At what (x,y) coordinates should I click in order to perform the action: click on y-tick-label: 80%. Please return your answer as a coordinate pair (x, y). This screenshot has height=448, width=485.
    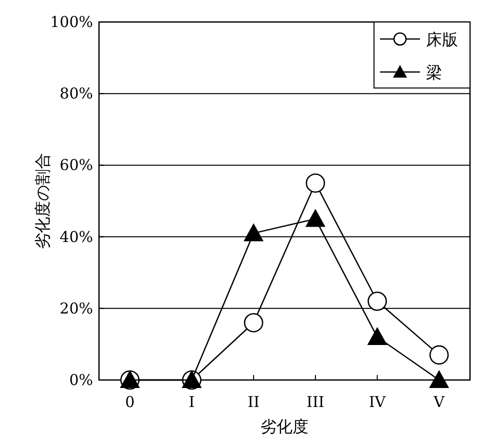
    Looking at the image, I should click on (76, 93).